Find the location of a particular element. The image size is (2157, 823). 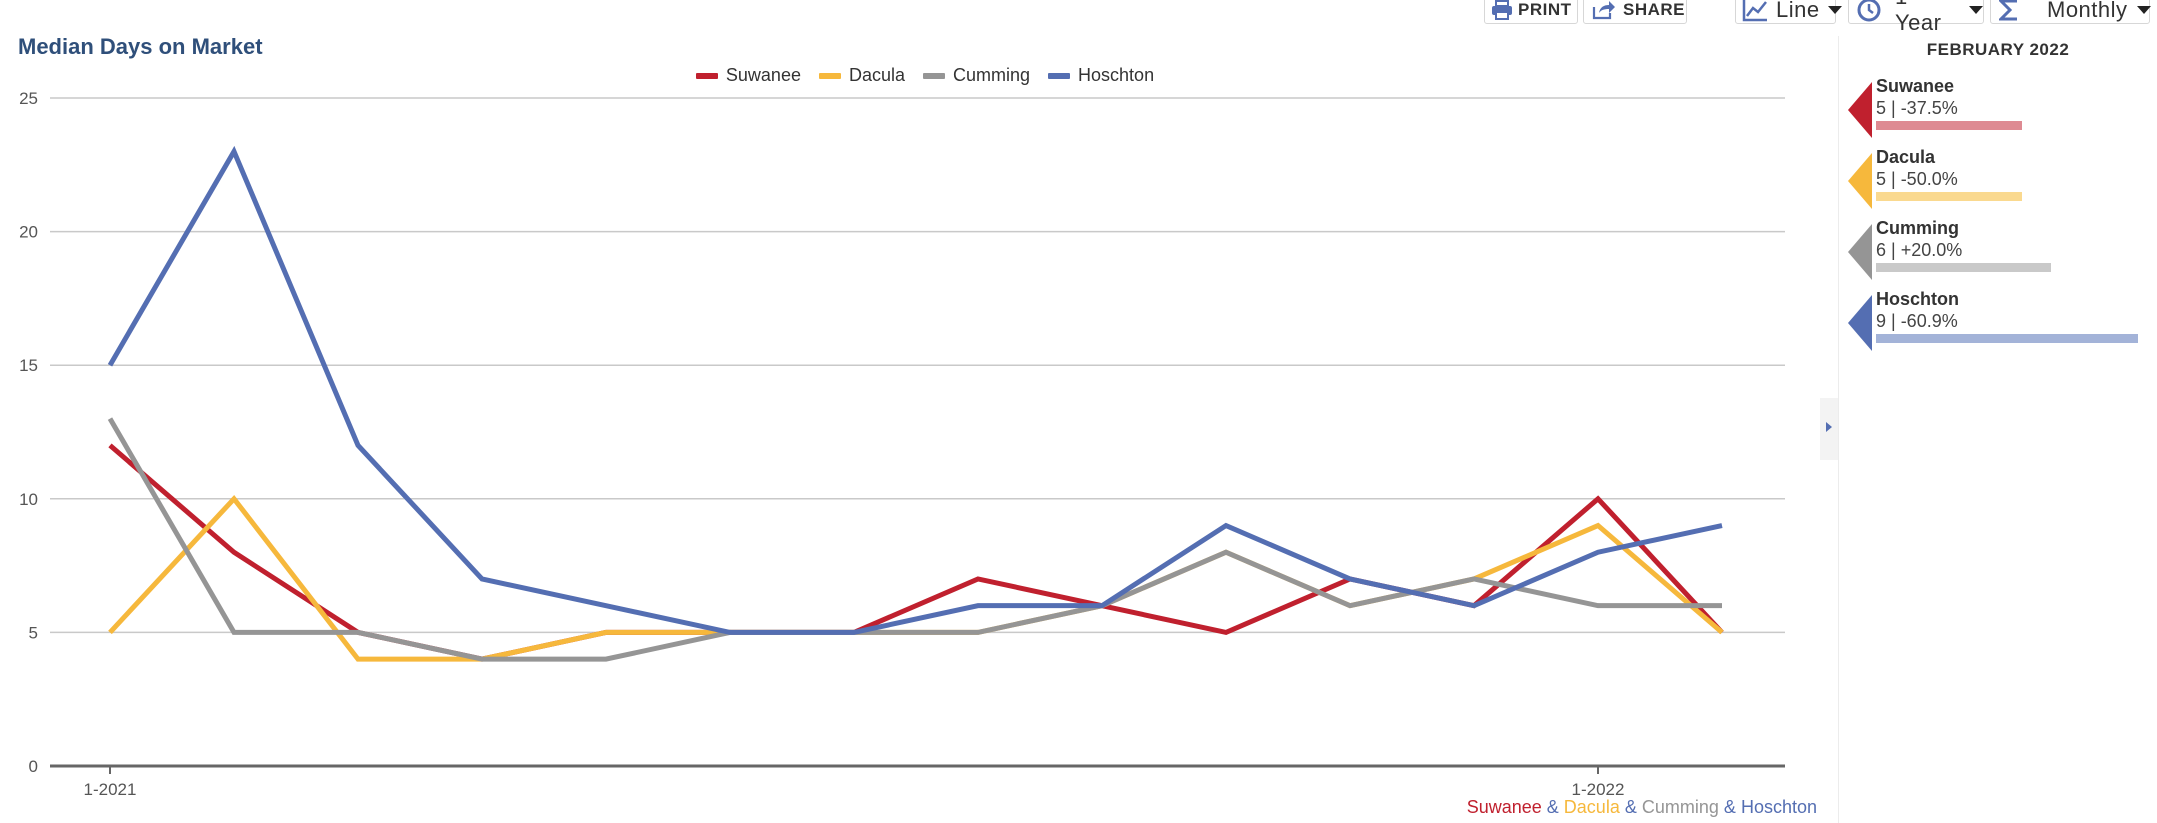

legend-label: Suwanee is located at coordinates (763, 75).